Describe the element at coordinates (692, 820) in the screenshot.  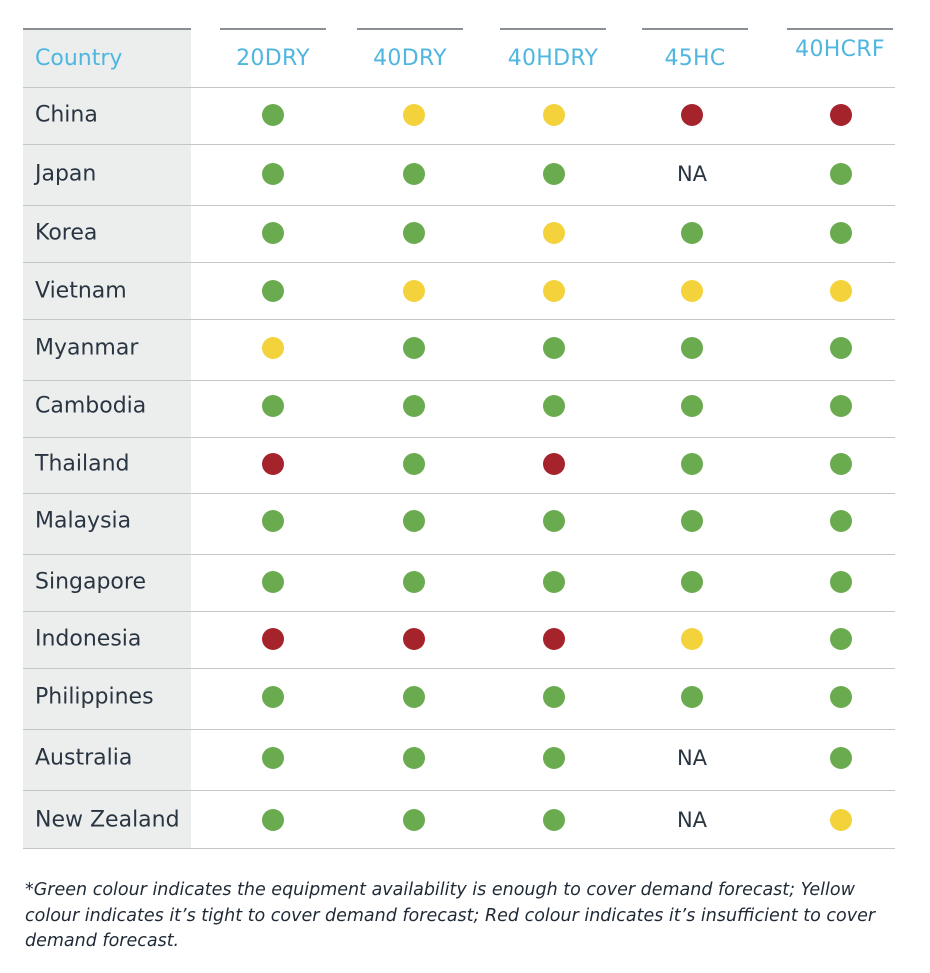
I see `na-label-new-zealand-45hc: NA` at that location.